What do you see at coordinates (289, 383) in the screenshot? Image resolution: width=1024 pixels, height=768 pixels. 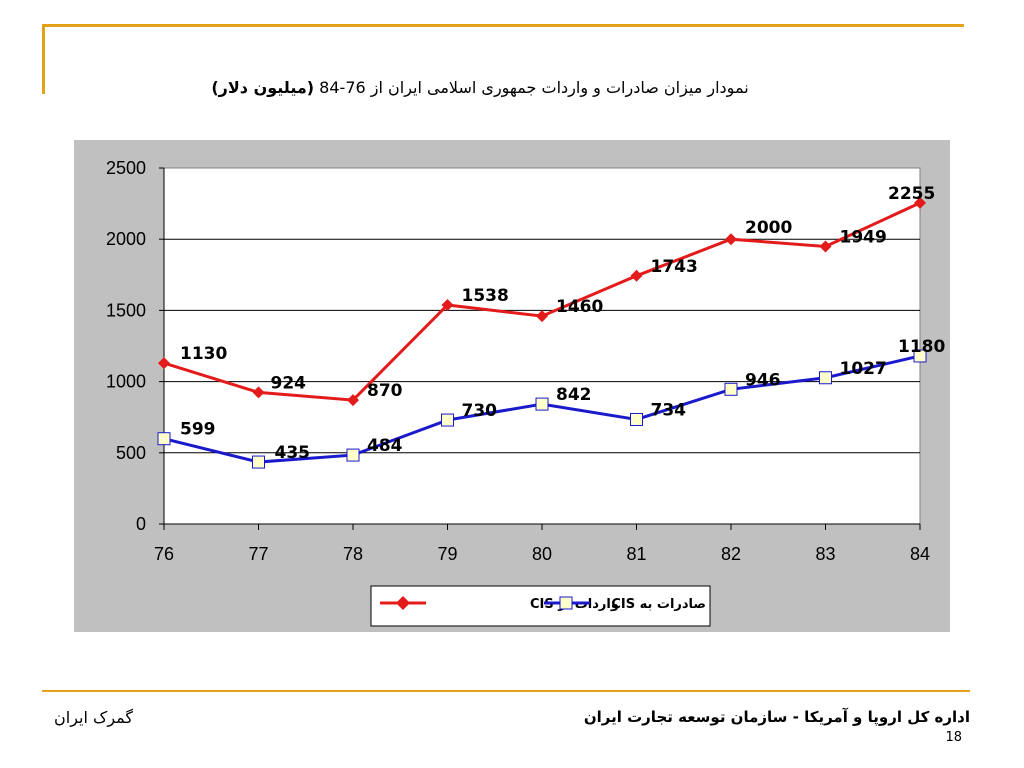 I see `data-label: 924` at bounding box center [289, 383].